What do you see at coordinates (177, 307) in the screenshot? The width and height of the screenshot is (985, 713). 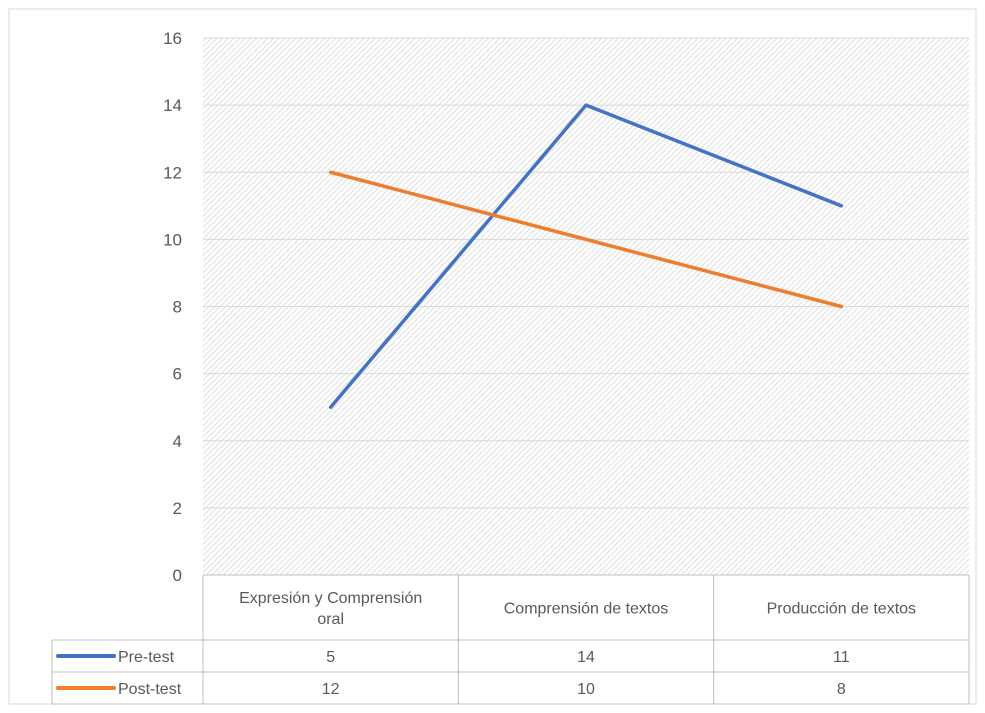 I see `y-tick-label: 8` at bounding box center [177, 307].